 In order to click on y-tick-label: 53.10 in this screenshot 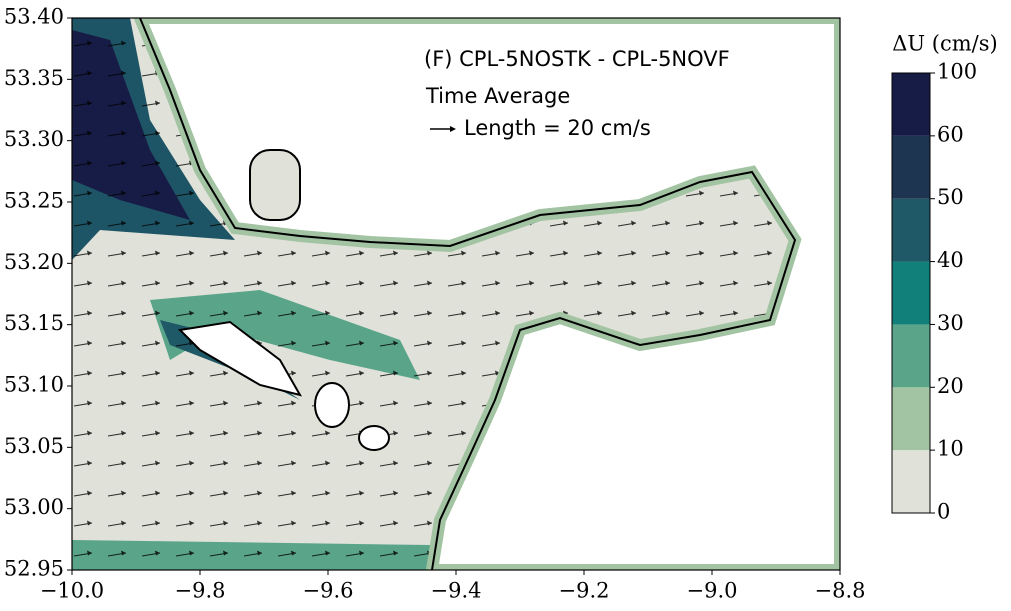, I will do `click(34, 385)`.